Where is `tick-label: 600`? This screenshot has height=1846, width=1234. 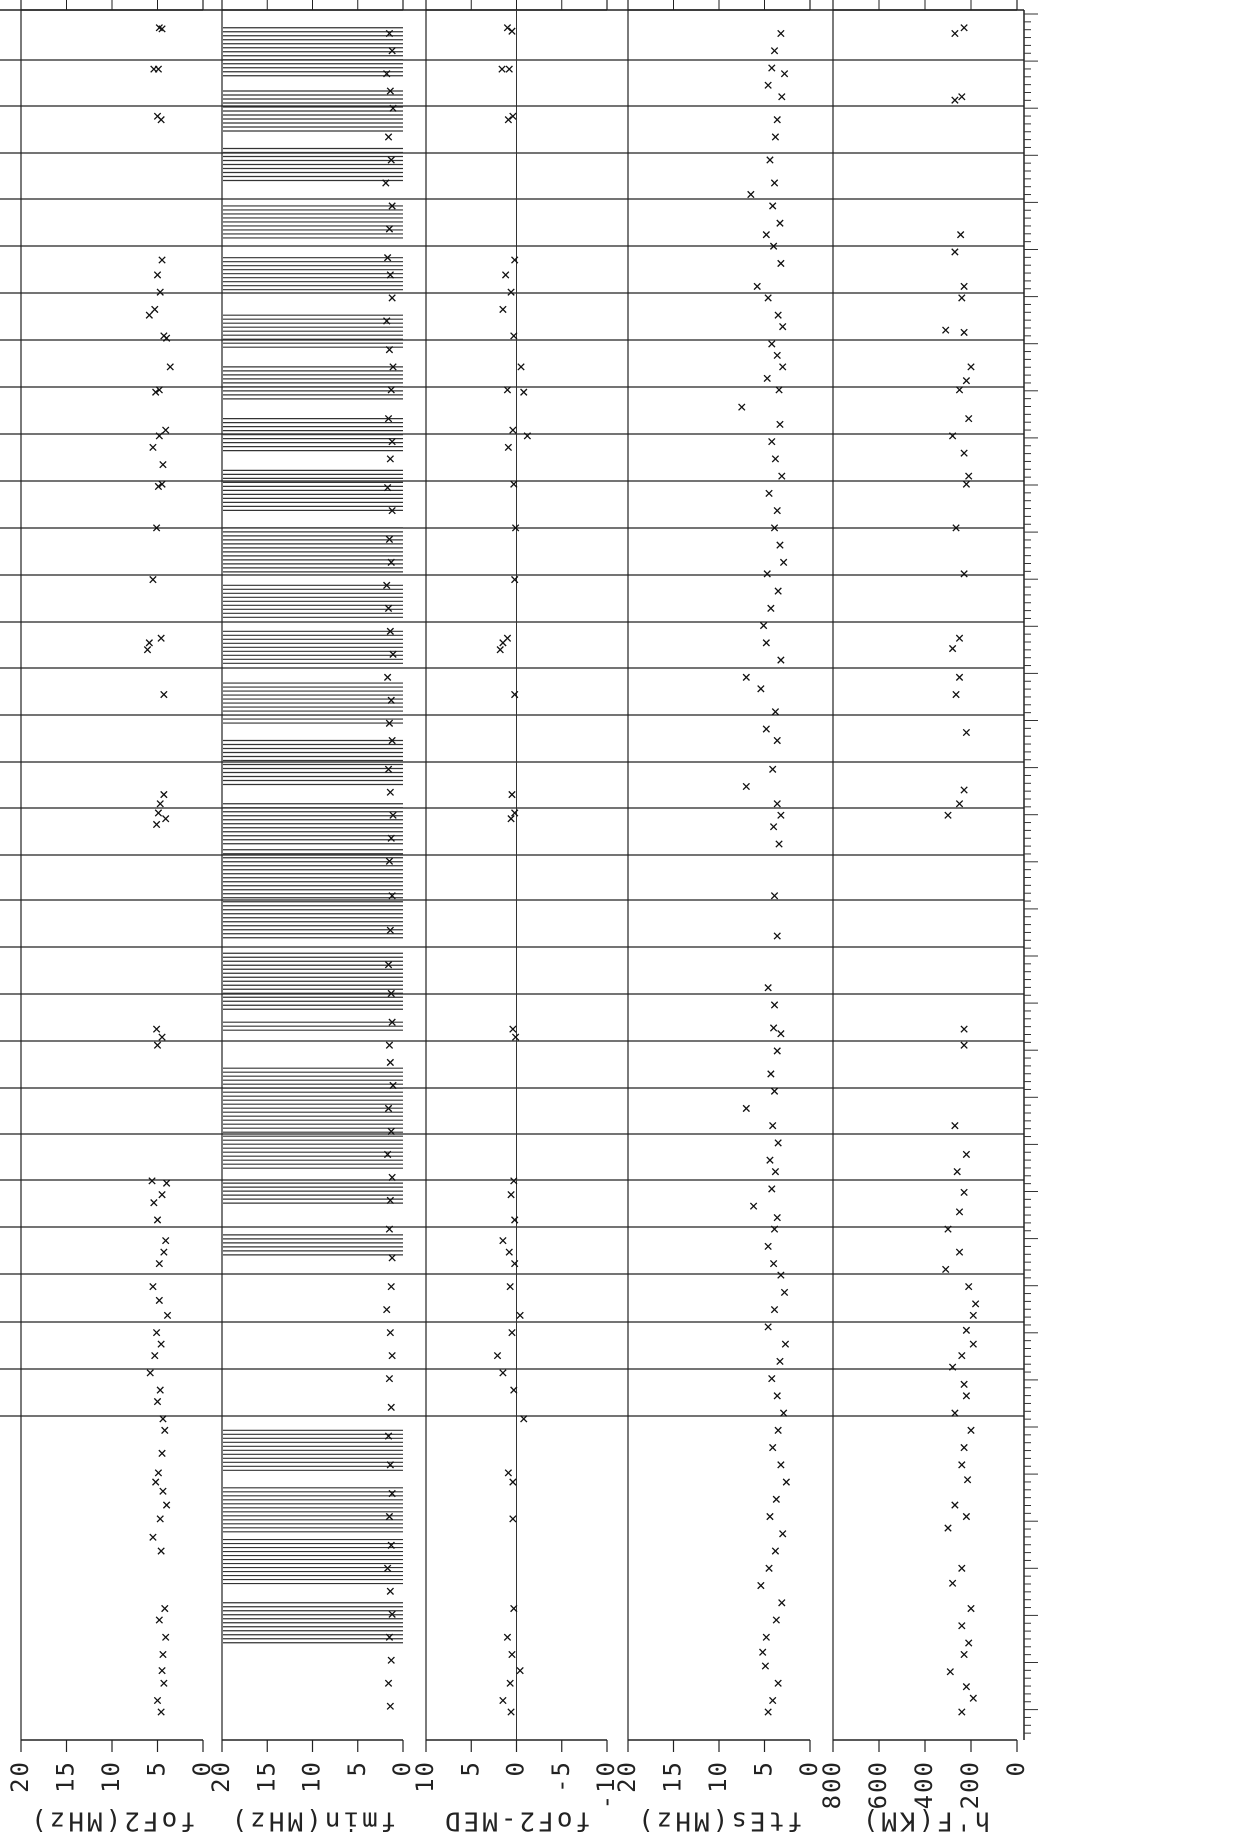
tick-label: 600 is located at coordinates (878, 1784).